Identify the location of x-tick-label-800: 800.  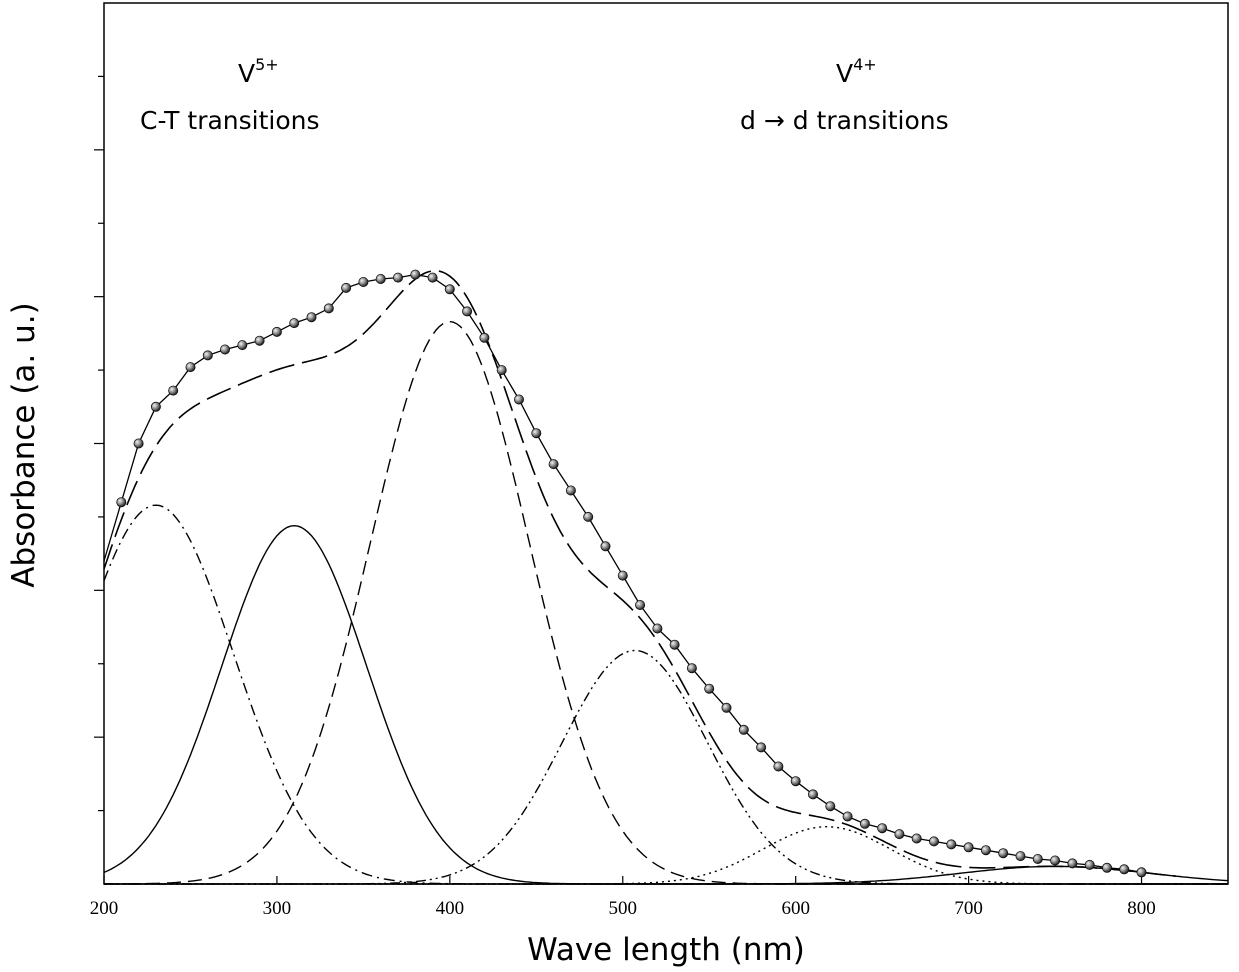
(1141, 908).